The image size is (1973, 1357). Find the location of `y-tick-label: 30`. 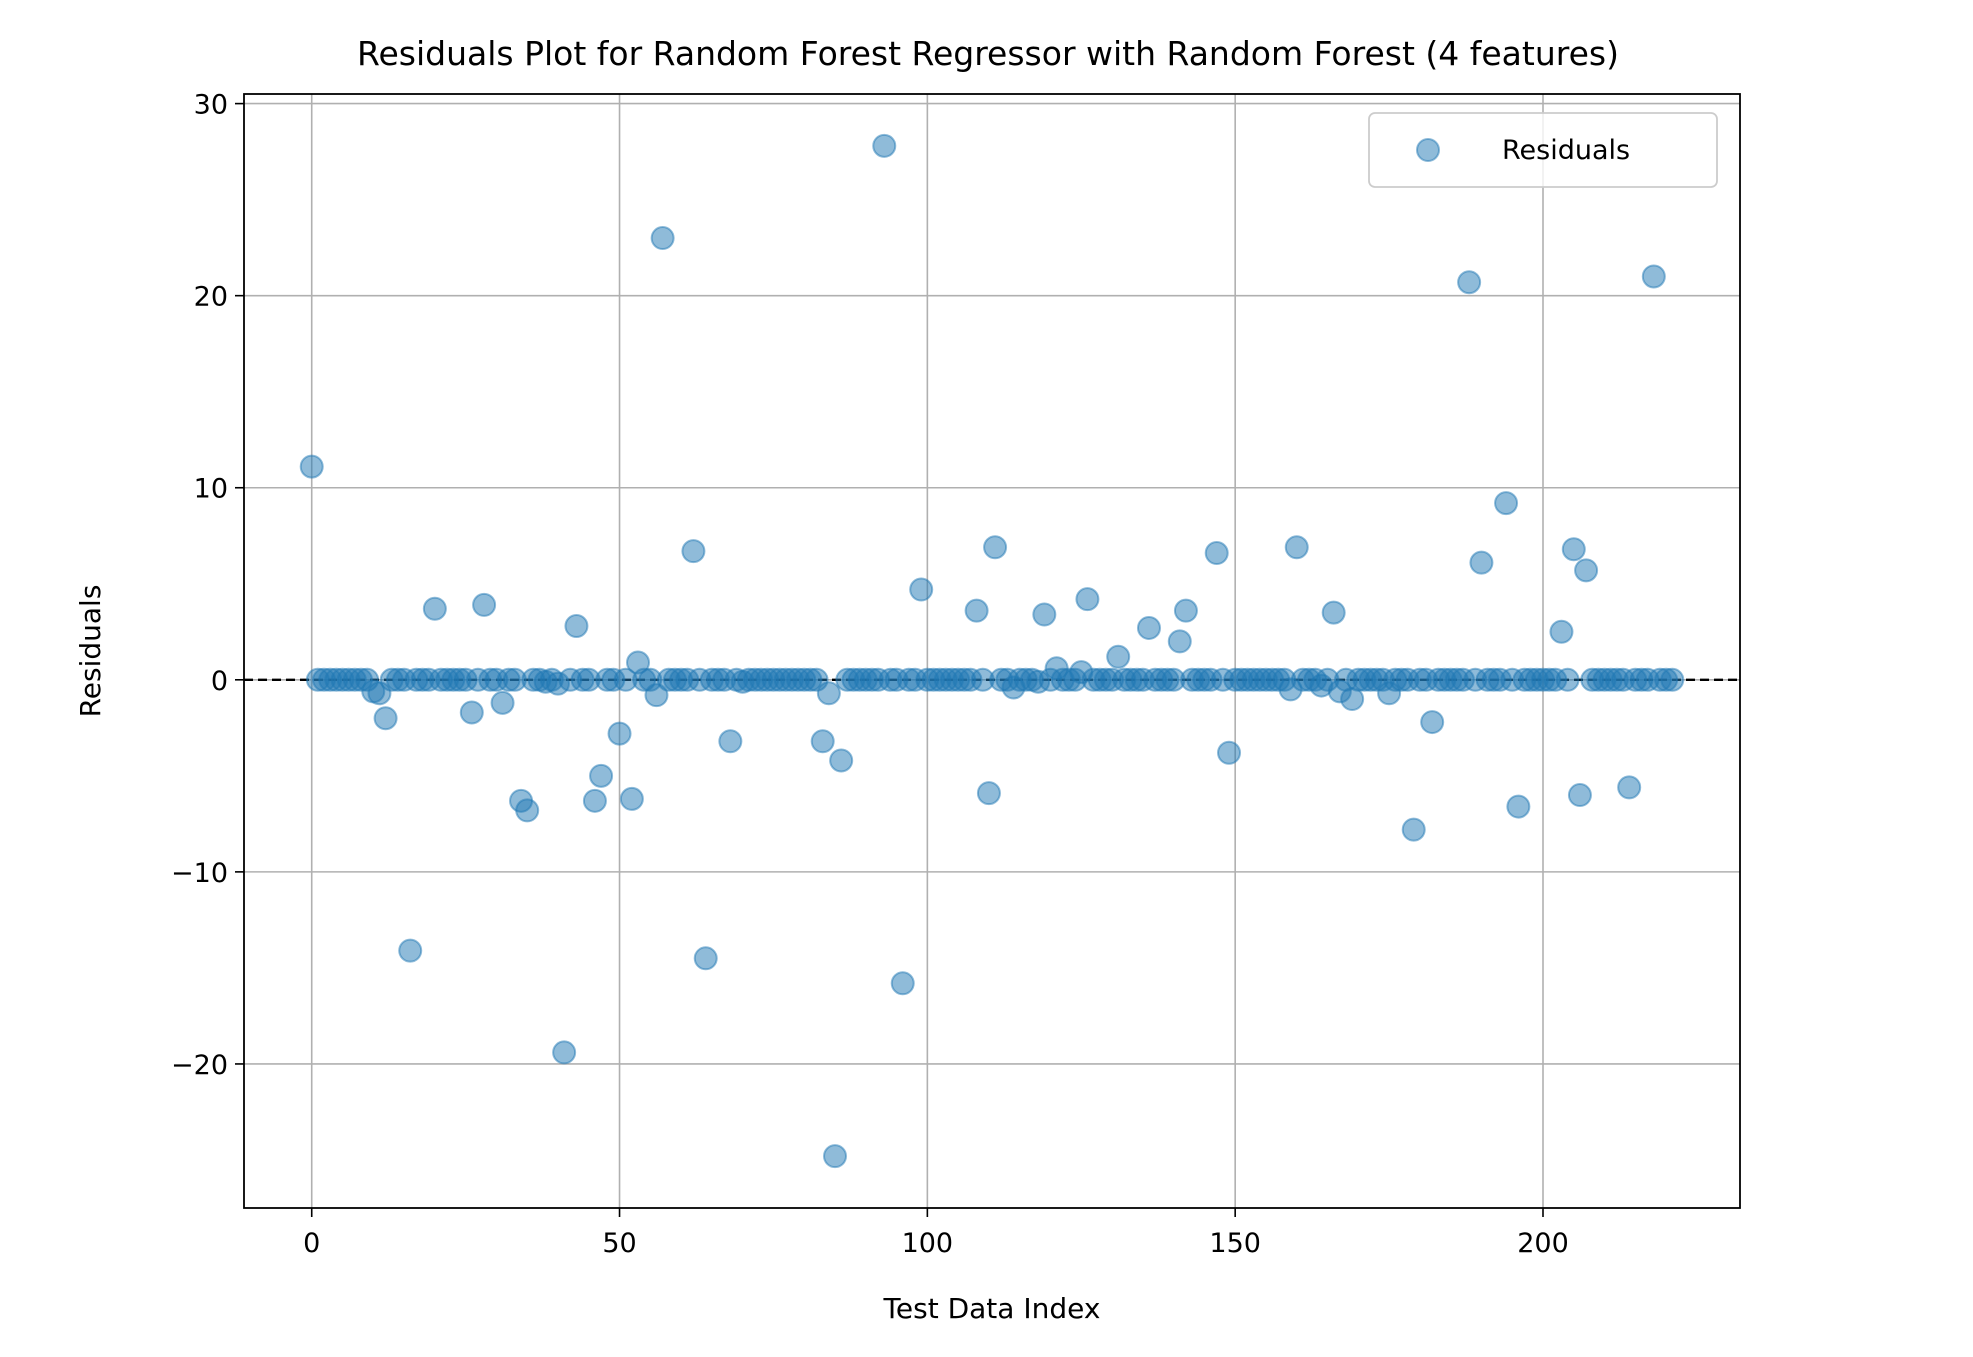

y-tick-label: 30 is located at coordinates (211, 105).